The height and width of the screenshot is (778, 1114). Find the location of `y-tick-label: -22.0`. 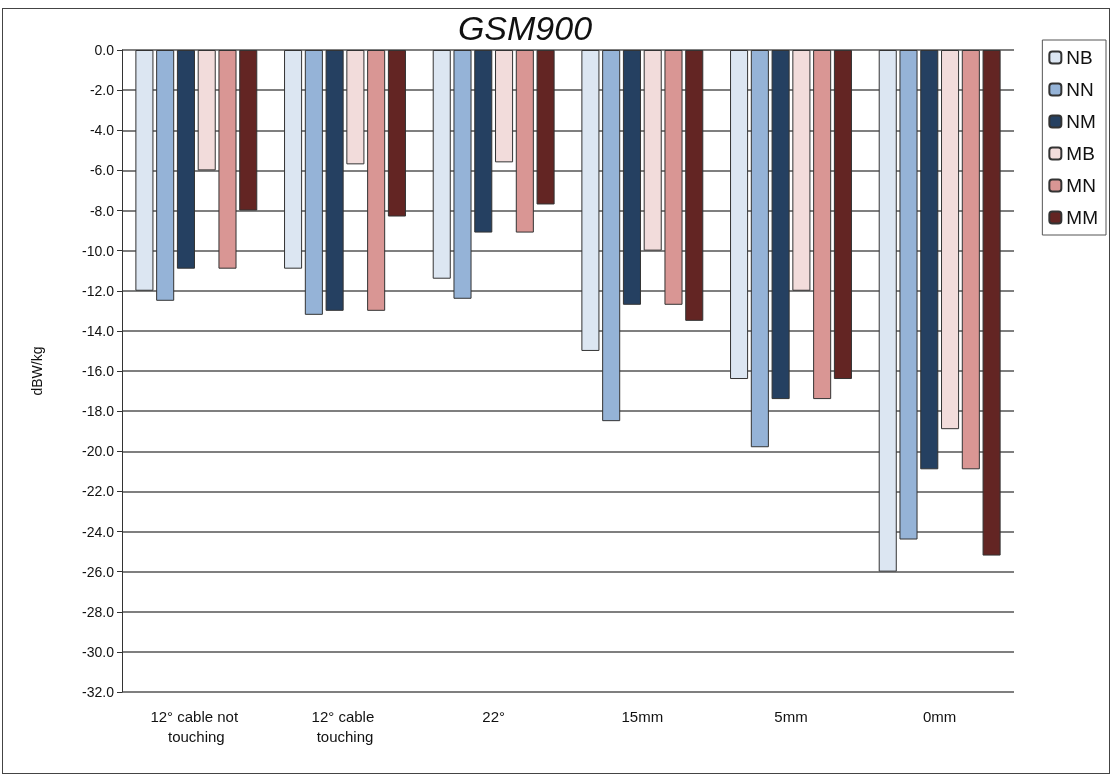

y-tick-label: -22.0 is located at coordinates (98, 491).